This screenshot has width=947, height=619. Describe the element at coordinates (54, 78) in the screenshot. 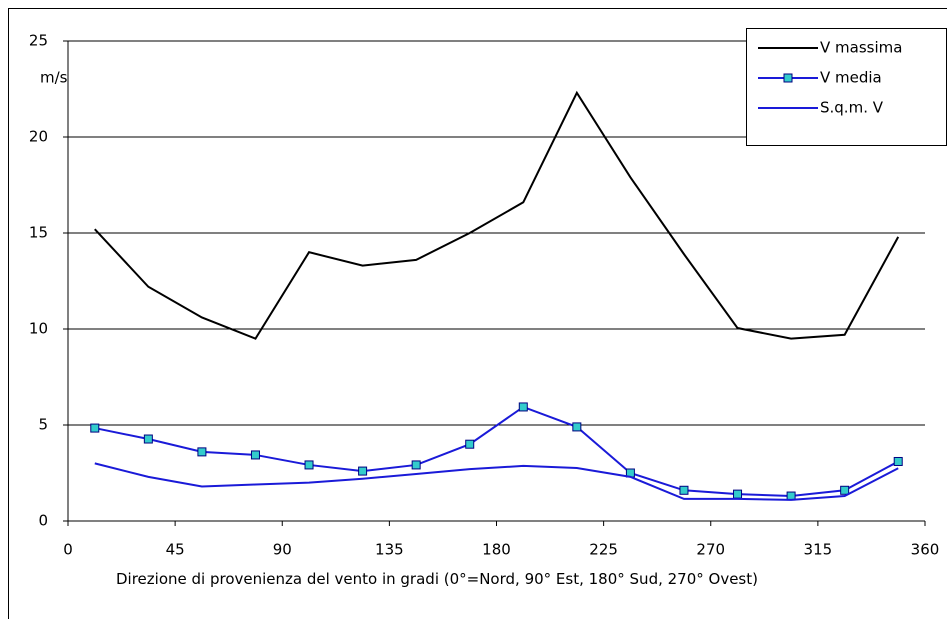

I see `y-axis-label: m/s` at that location.